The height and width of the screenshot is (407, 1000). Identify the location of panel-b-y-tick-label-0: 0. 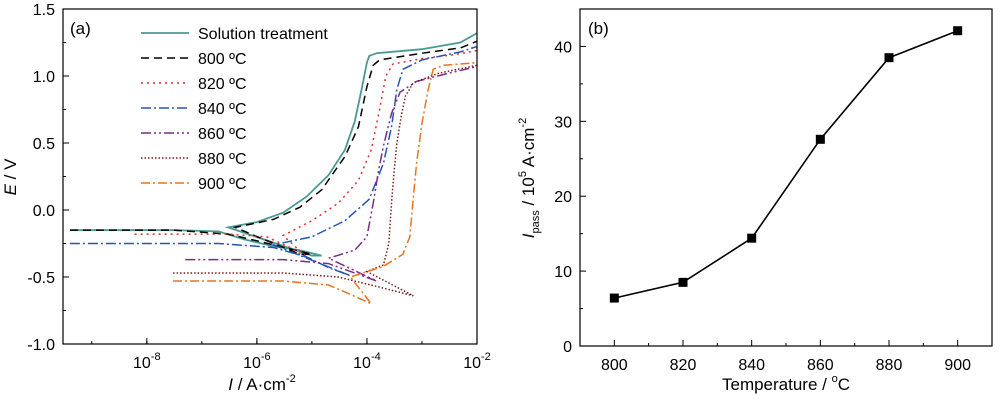
(567, 347).